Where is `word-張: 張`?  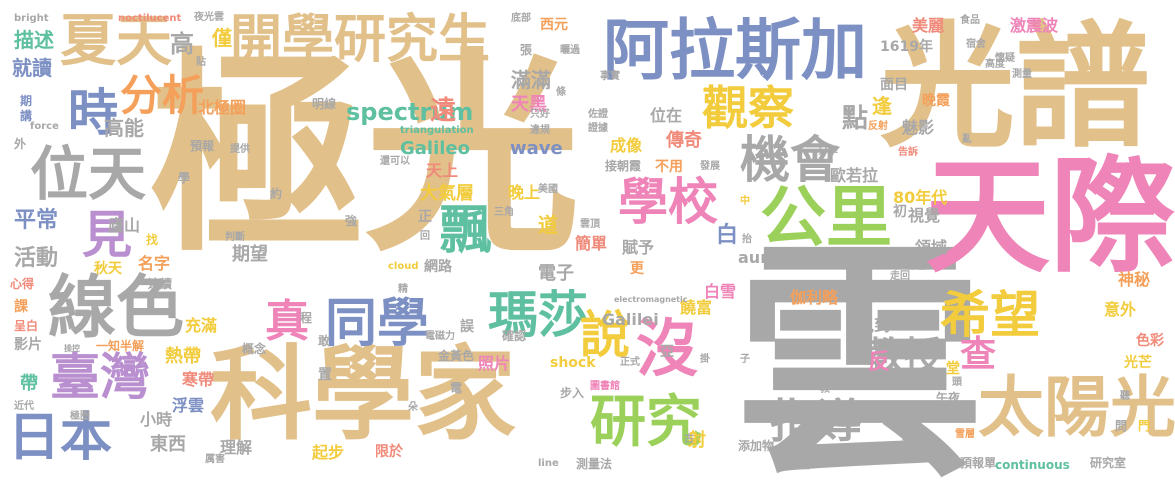
word-張: 張 is located at coordinates (526, 50).